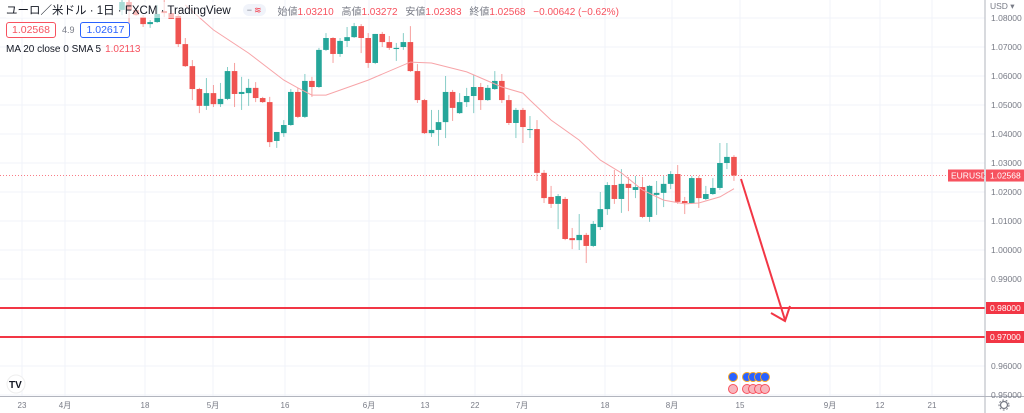 The height and width of the screenshot is (413, 1024). Describe the element at coordinates (479, 12) in the screenshot. I see `close-label: 終値` at that location.